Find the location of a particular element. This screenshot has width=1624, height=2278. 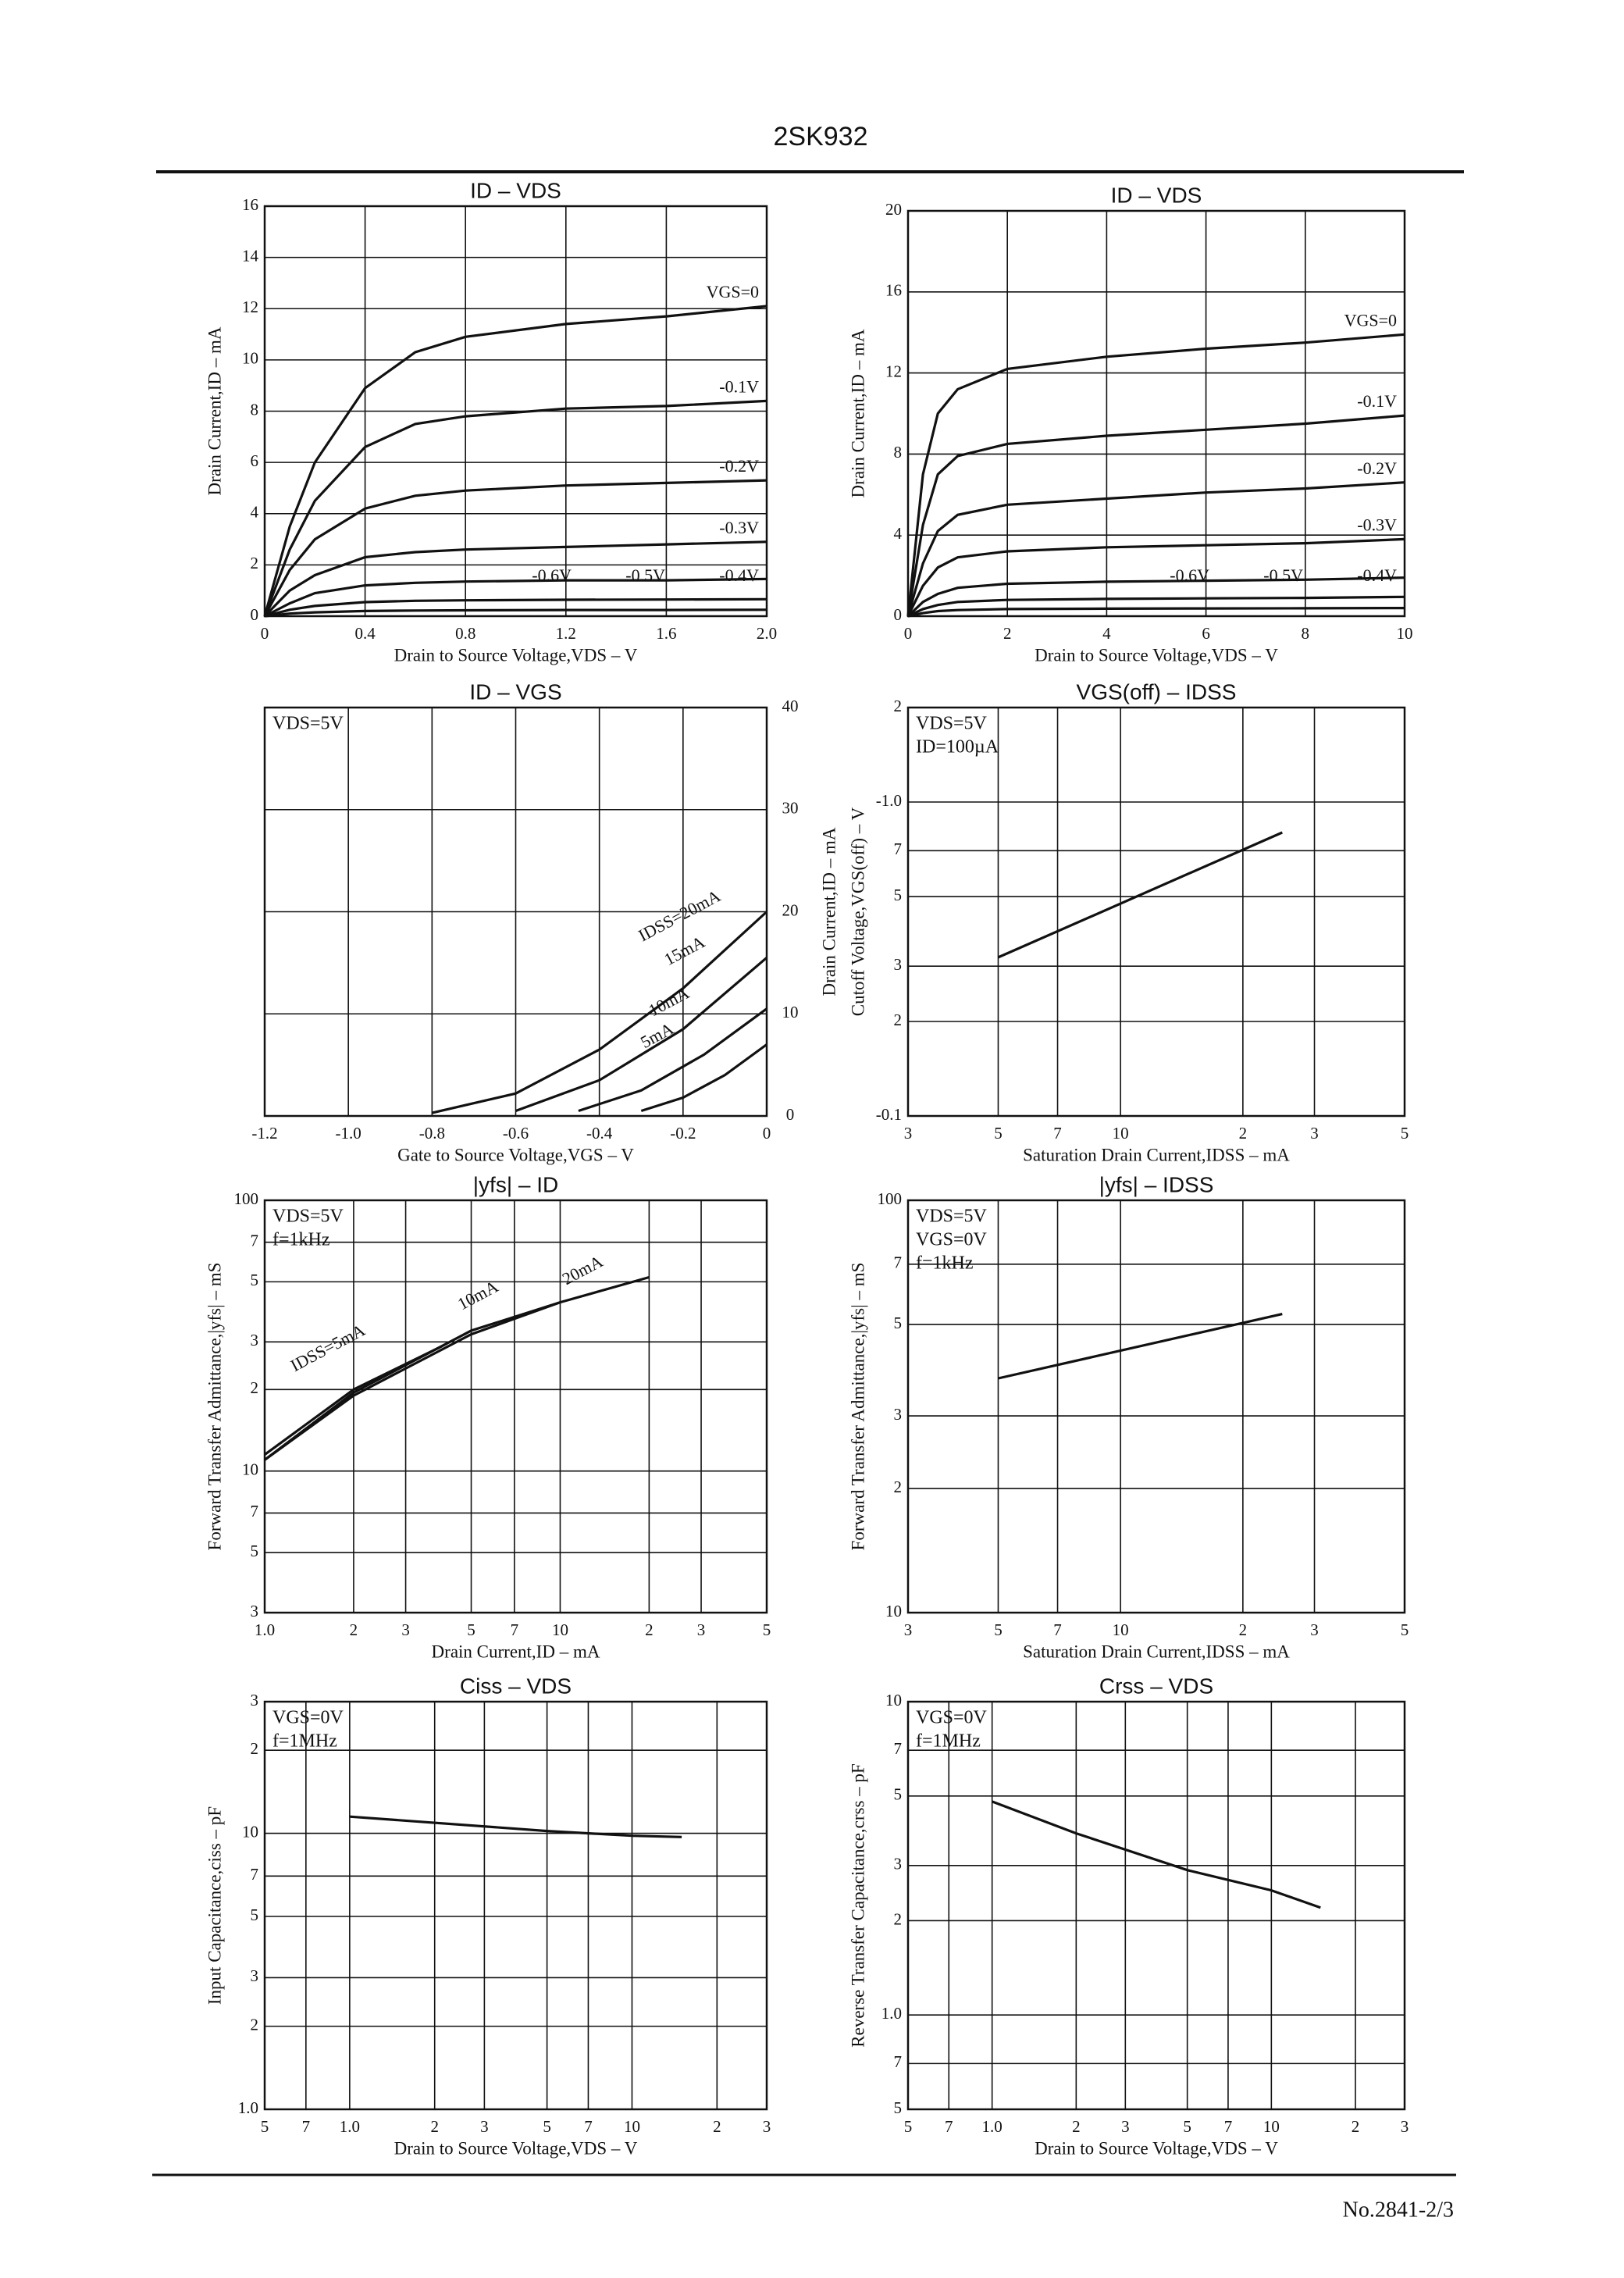

x-tick-label: -1.2 is located at coordinates (264, 1133).